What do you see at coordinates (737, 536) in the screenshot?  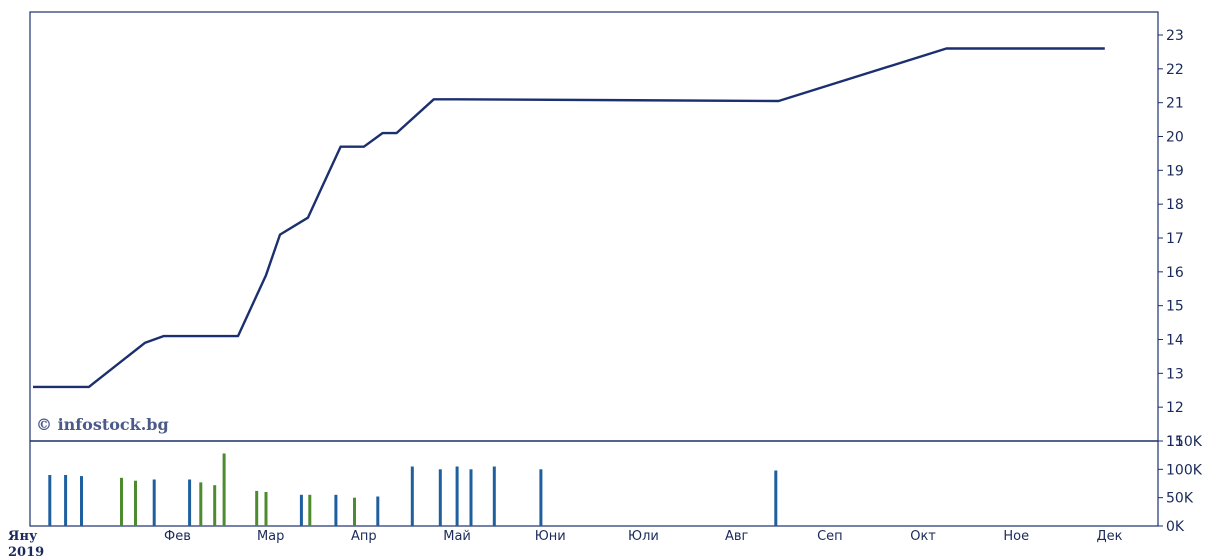 I see `month-label: Авг` at bounding box center [737, 536].